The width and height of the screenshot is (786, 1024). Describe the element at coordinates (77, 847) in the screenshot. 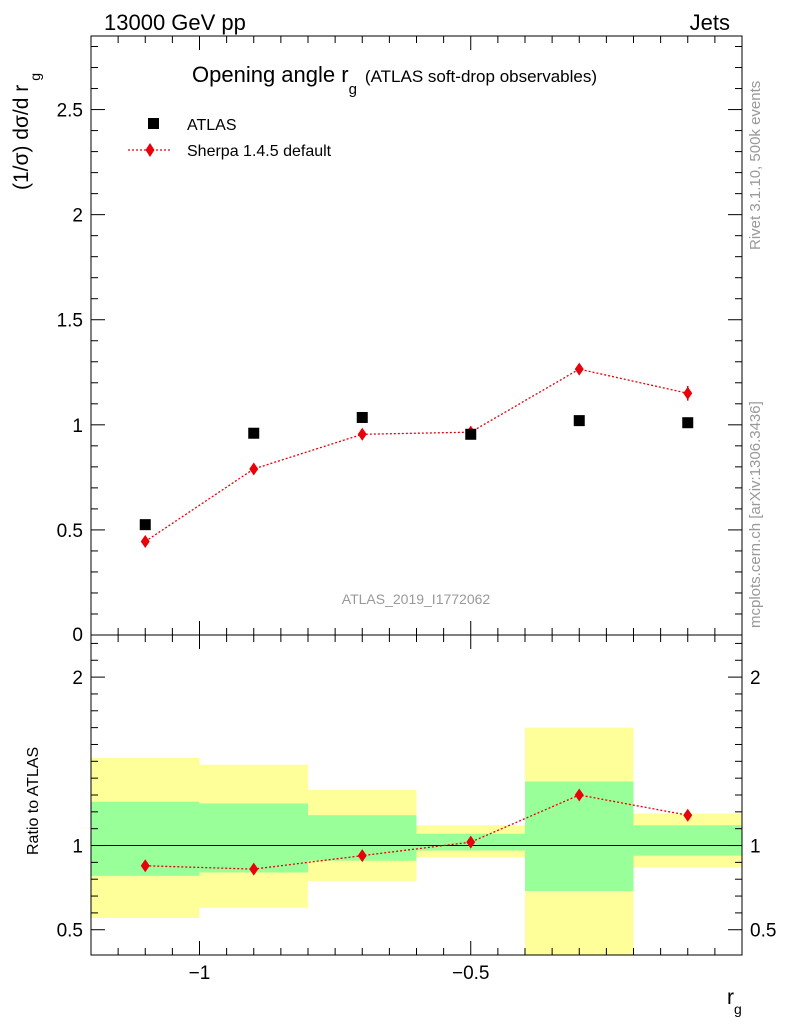

I see `ratio-y-tick-label-left: 1` at that location.